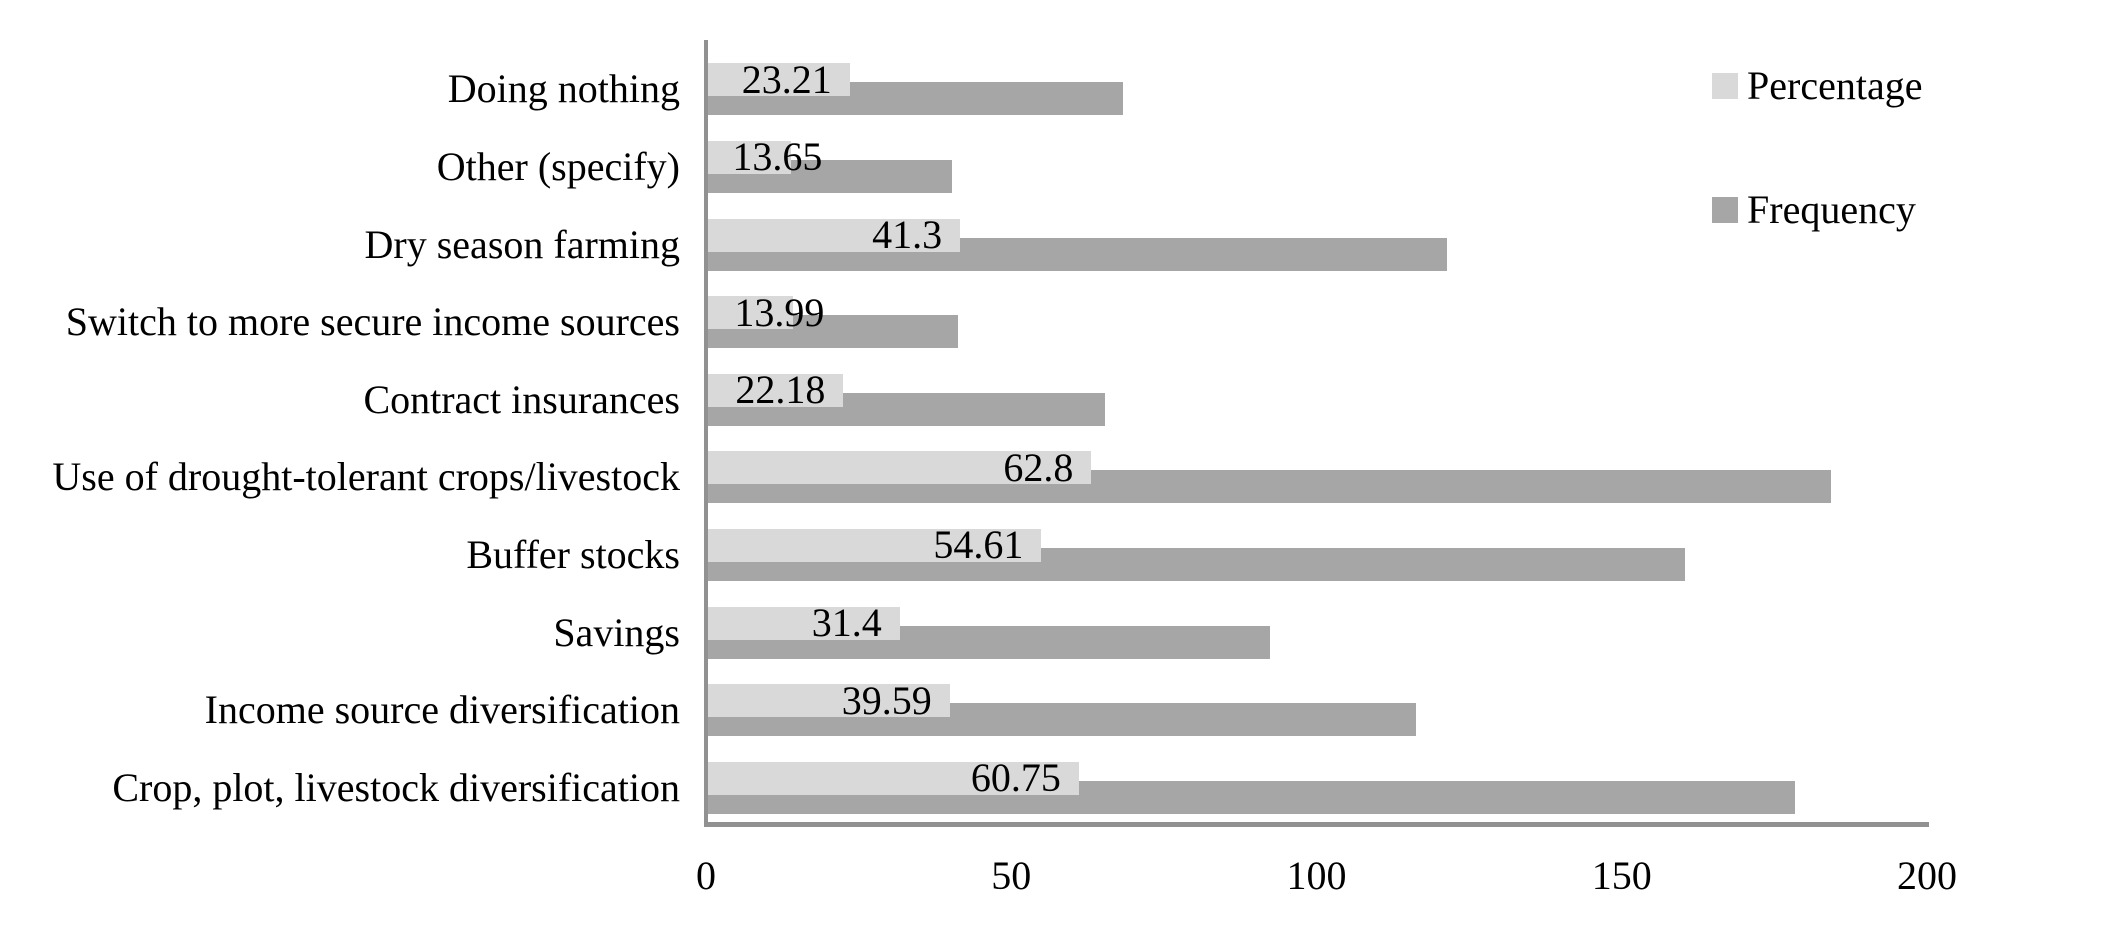 This screenshot has height=928, width=2126. I want to click on axis-tick-label: 100, so click(1316, 875).